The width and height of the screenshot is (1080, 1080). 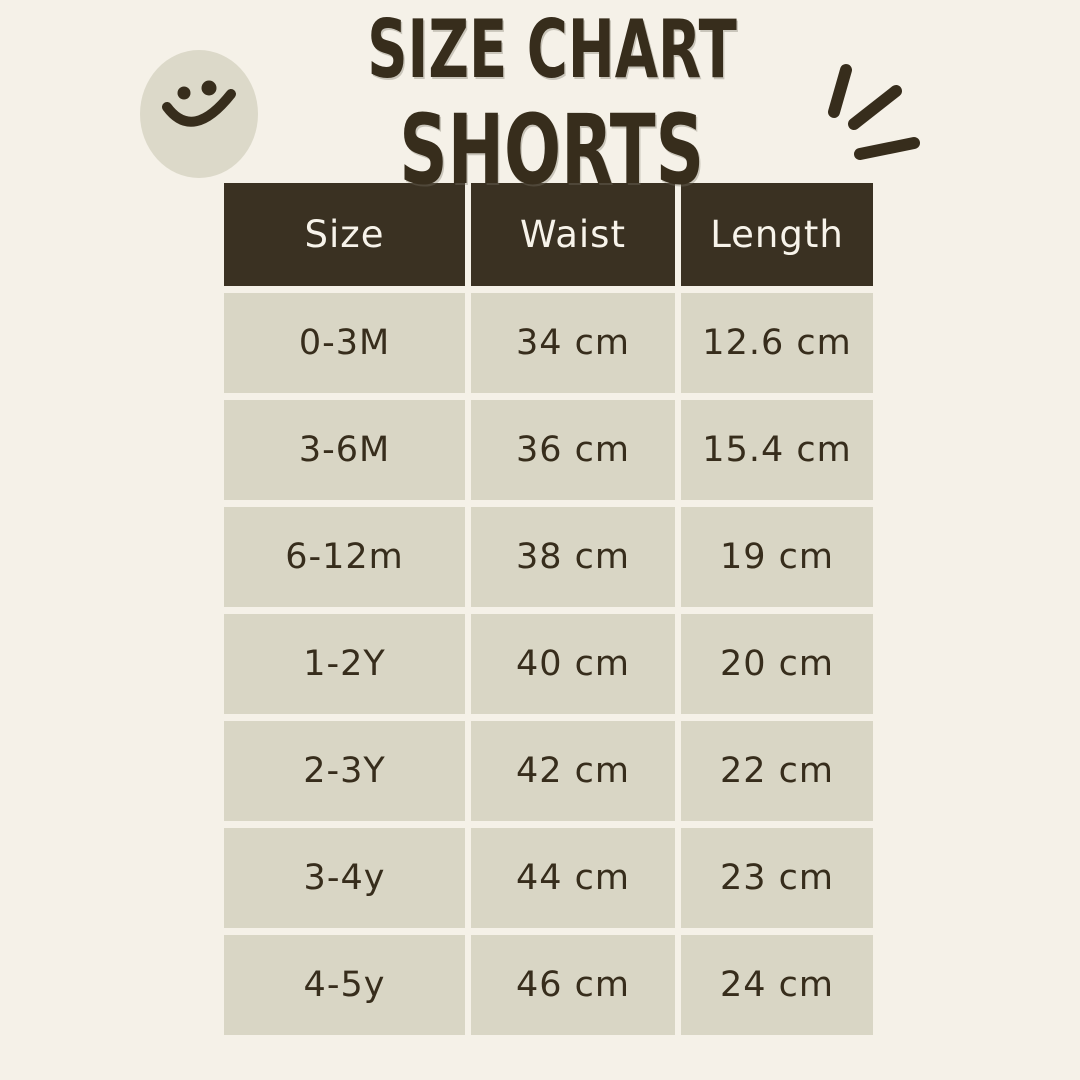 What do you see at coordinates (199, 114) in the screenshot?
I see `smiley-face-icon` at bounding box center [199, 114].